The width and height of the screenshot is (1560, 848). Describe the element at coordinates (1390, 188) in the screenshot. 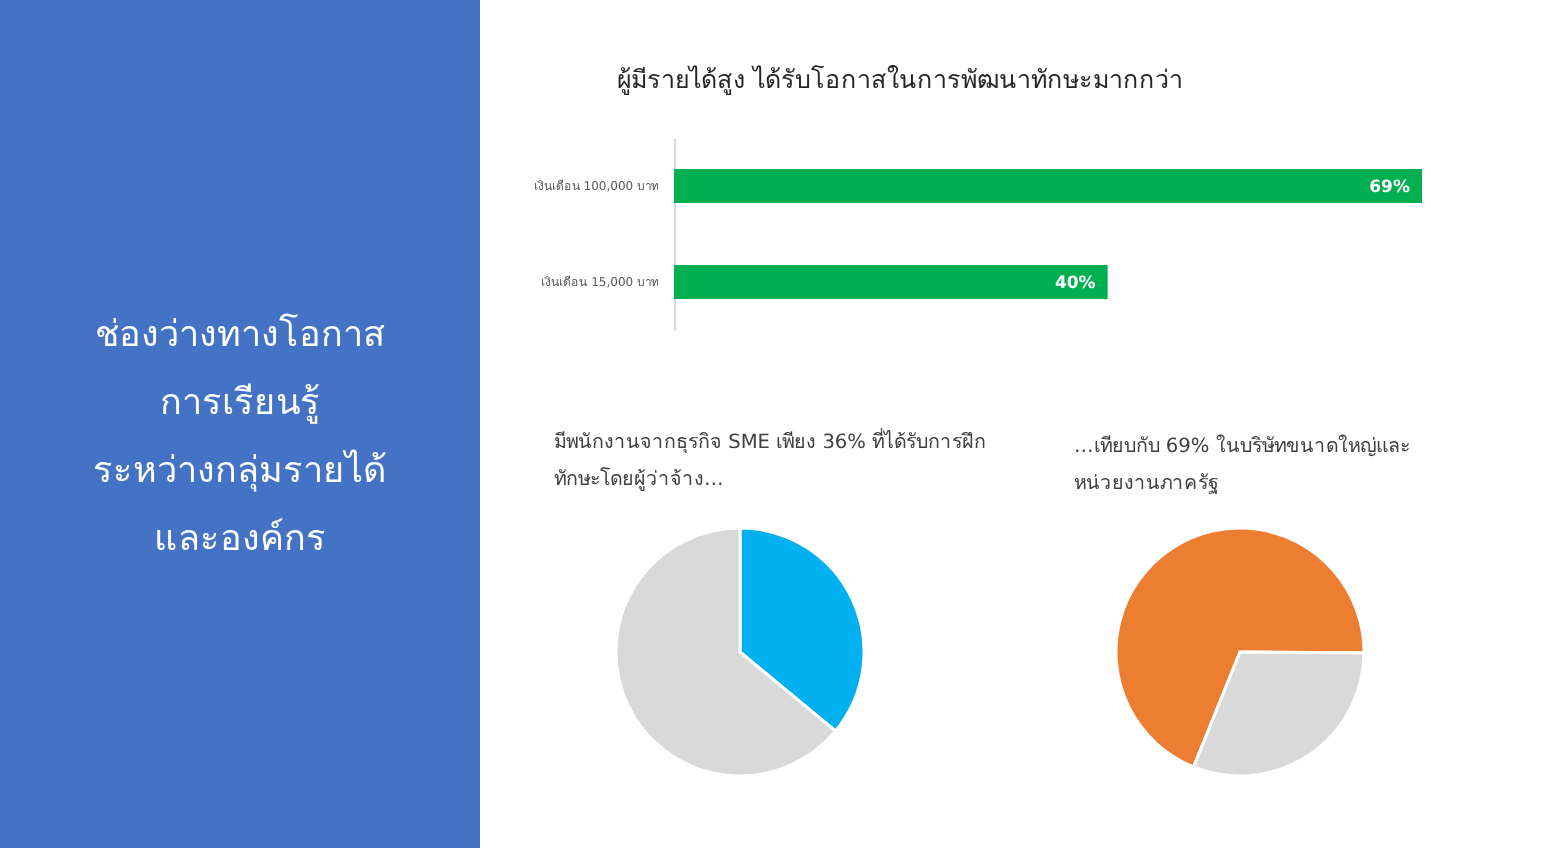

I see `data-label: 69%` at that location.